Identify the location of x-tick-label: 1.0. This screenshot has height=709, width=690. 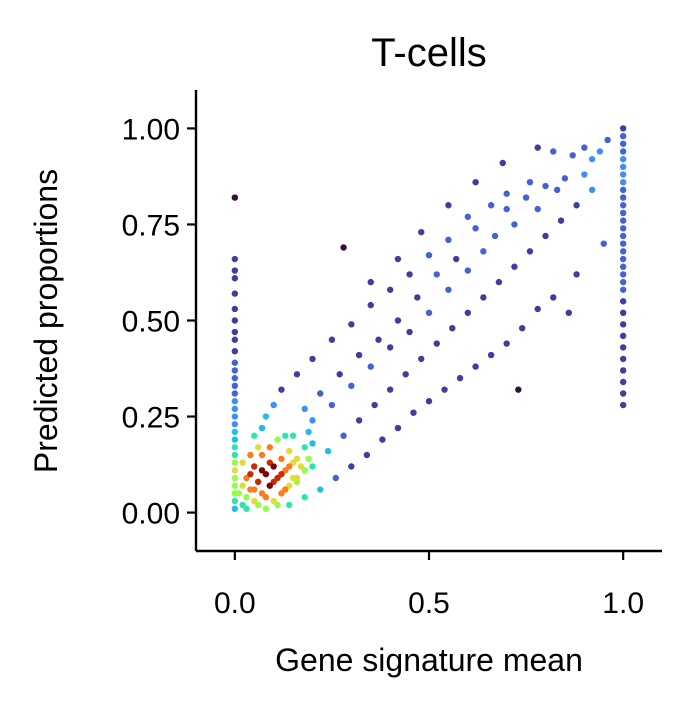
(623, 603).